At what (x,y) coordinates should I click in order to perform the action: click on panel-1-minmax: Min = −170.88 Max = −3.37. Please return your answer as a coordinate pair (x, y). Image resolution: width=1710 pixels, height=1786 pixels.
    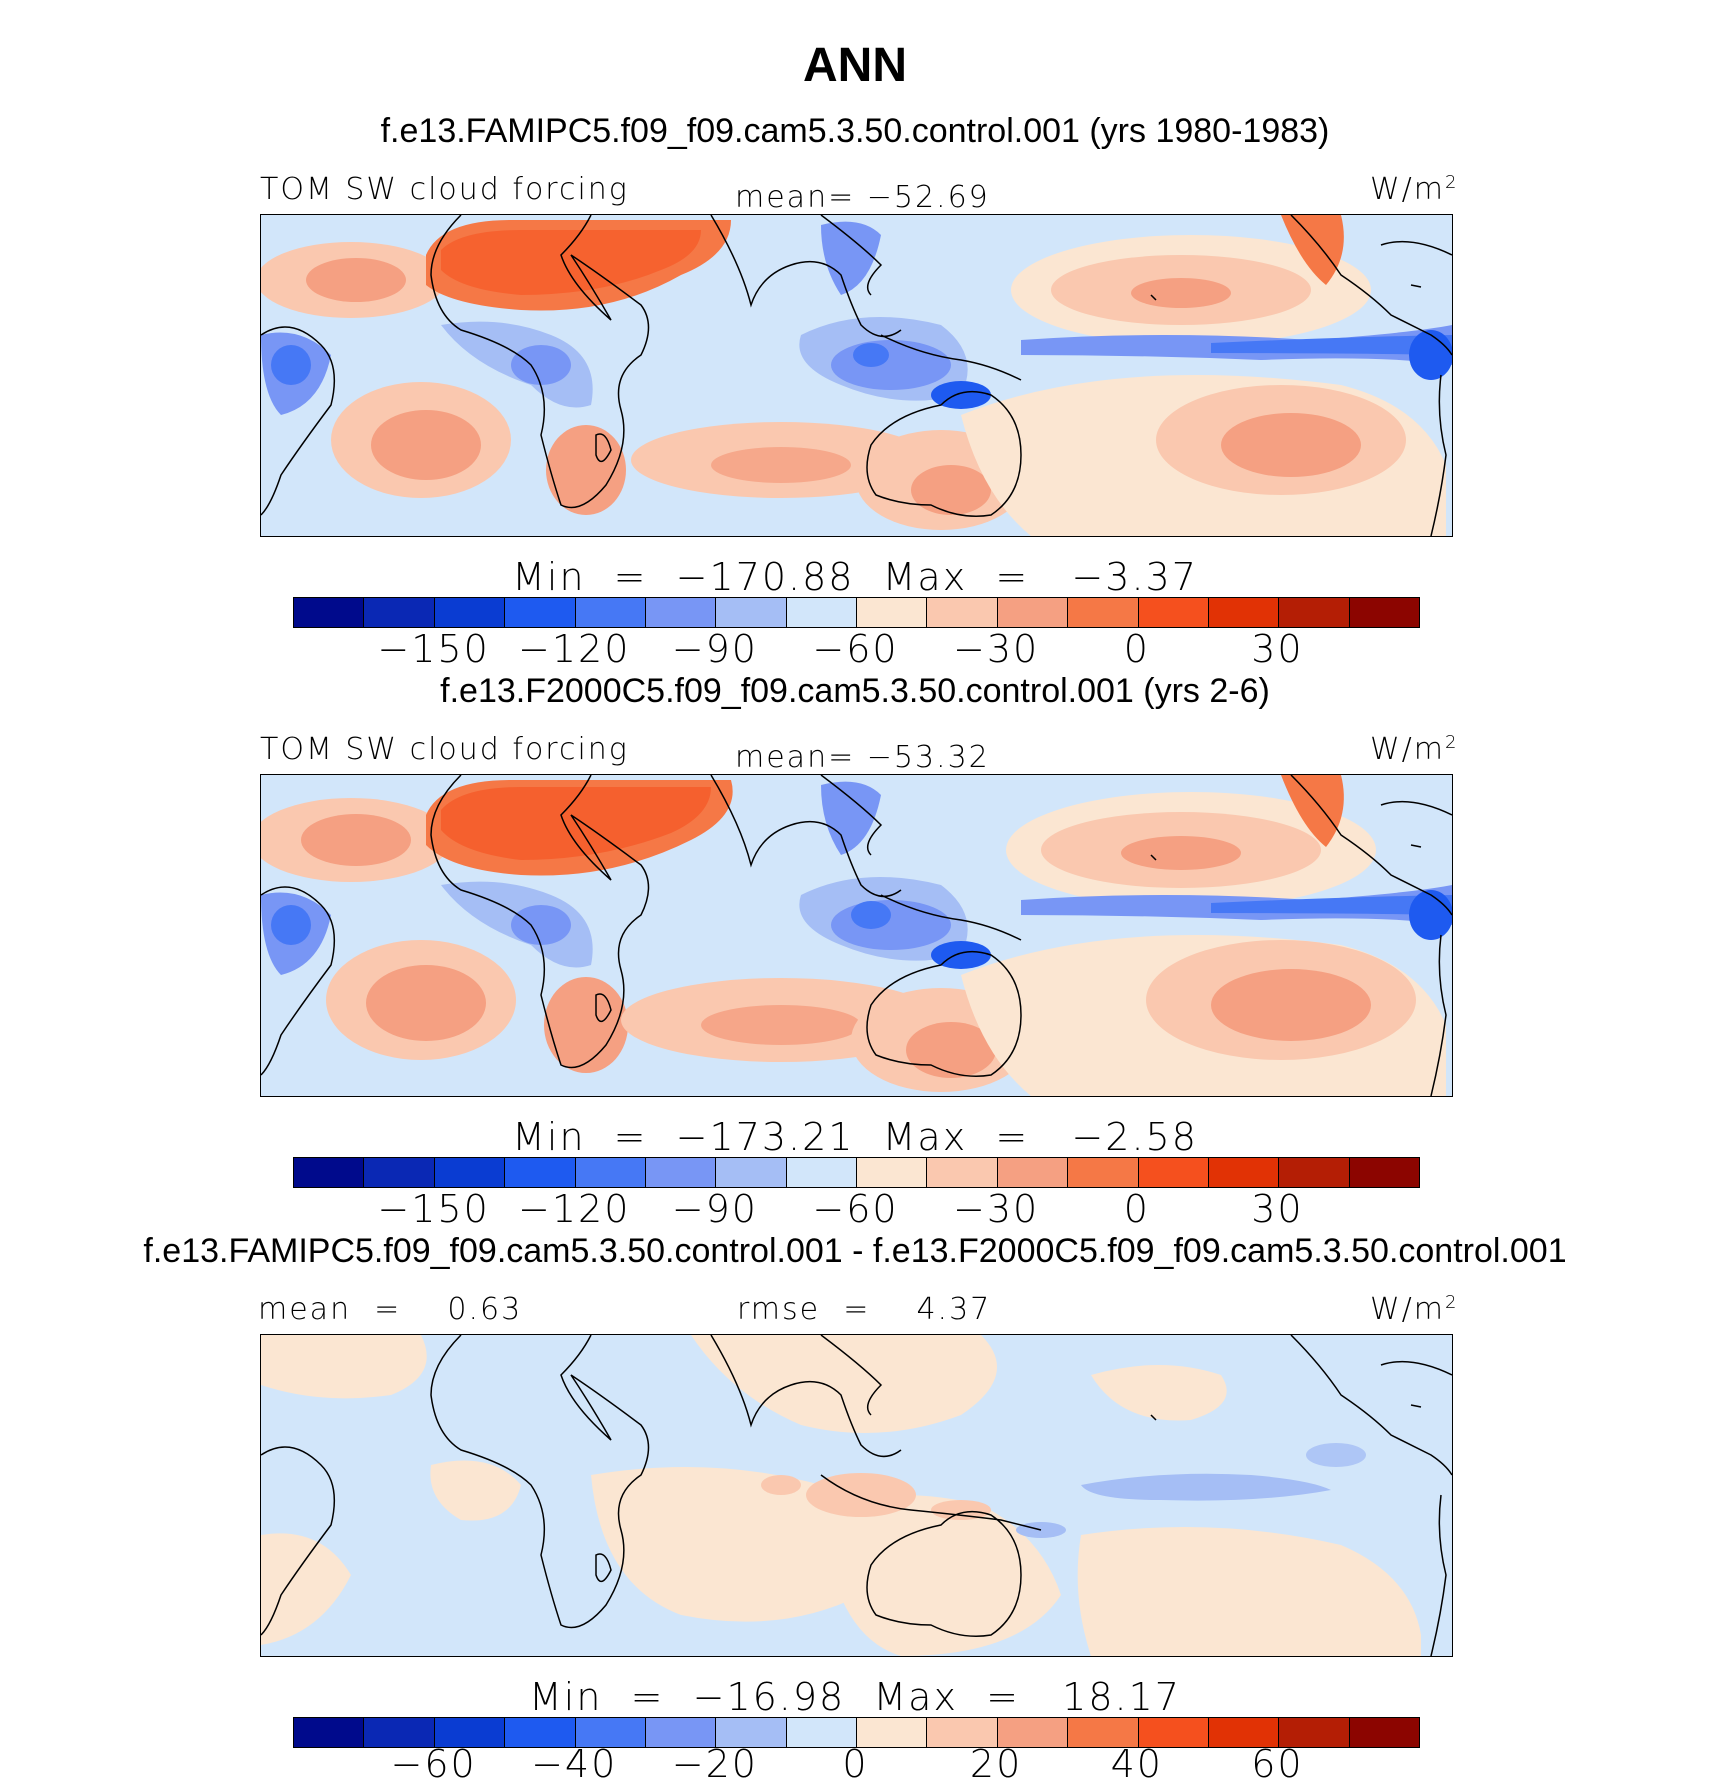
    Looking at the image, I should click on (855, 577).